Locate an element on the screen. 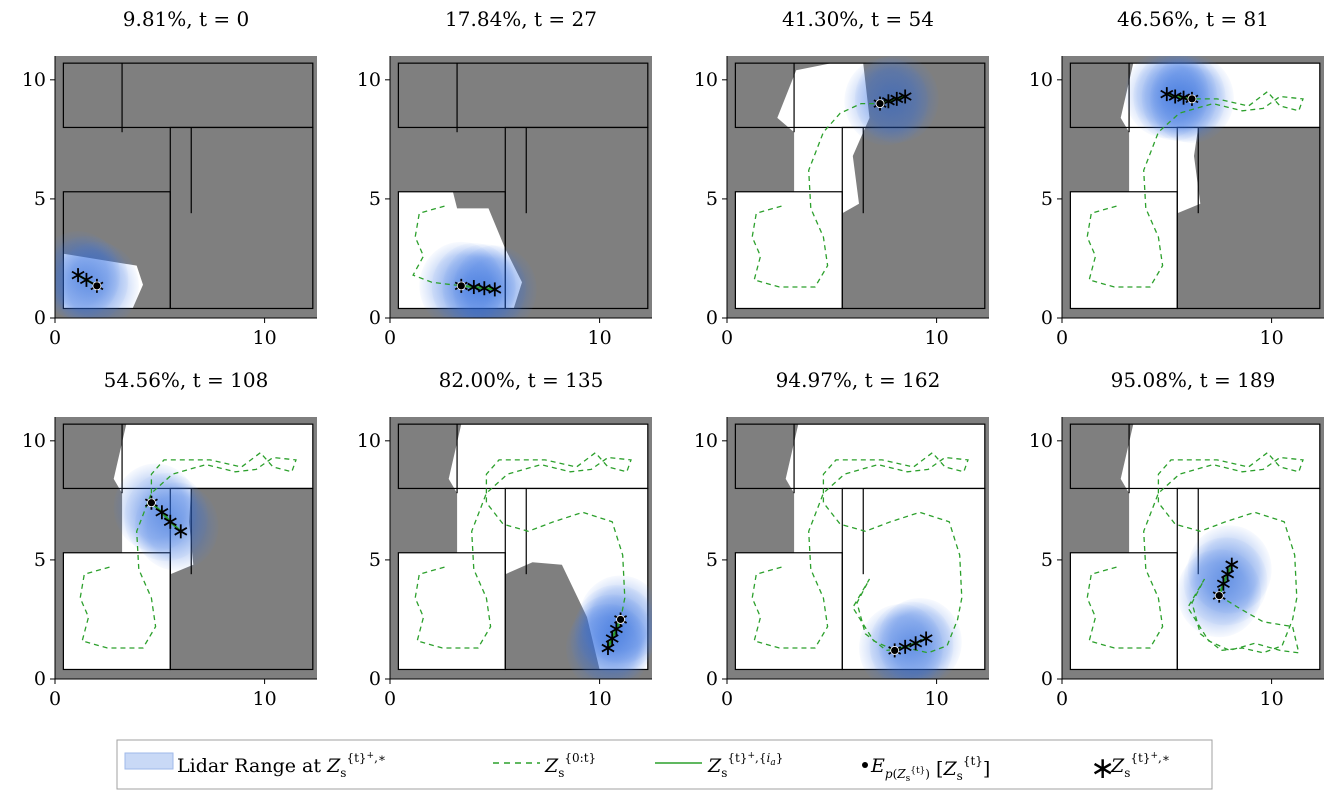  legend-frame is located at coordinates (664, 764).